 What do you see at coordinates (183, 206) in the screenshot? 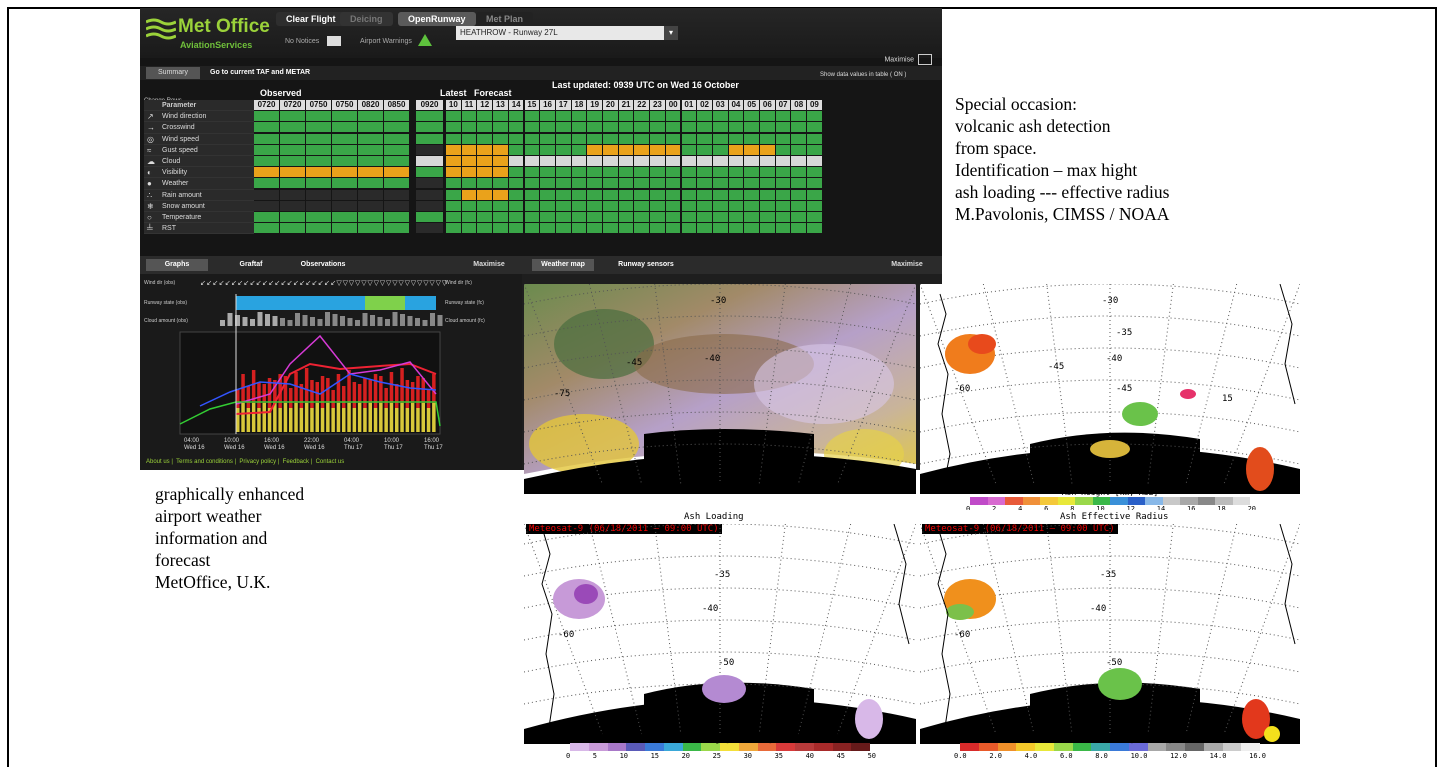
I see `parameter-label: Snow amount` at bounding box center [183, 206].